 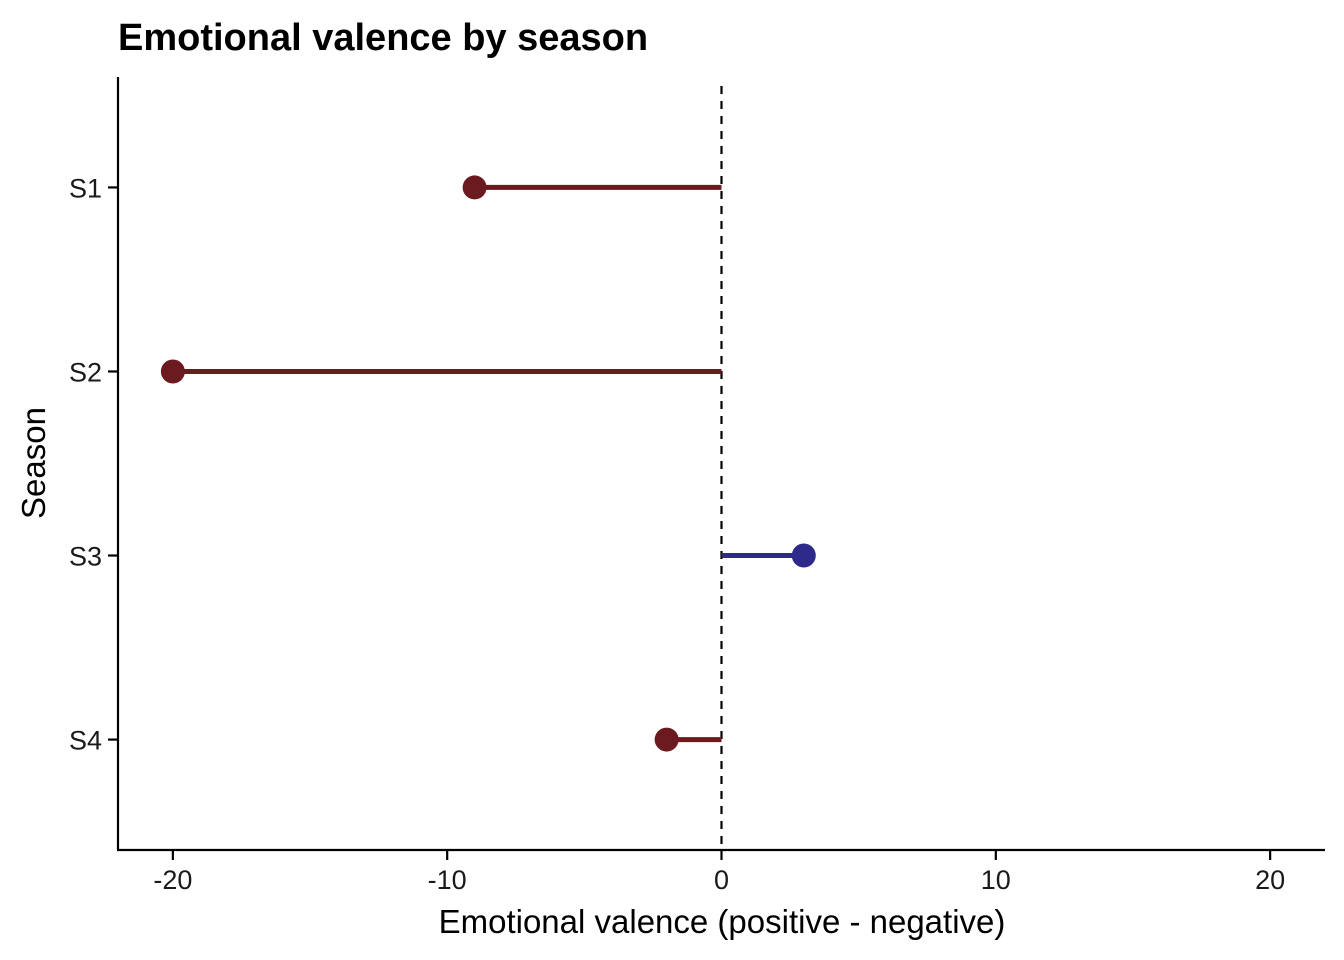 I want to click on lollipop-point-s3, so click(x=803, y=555).